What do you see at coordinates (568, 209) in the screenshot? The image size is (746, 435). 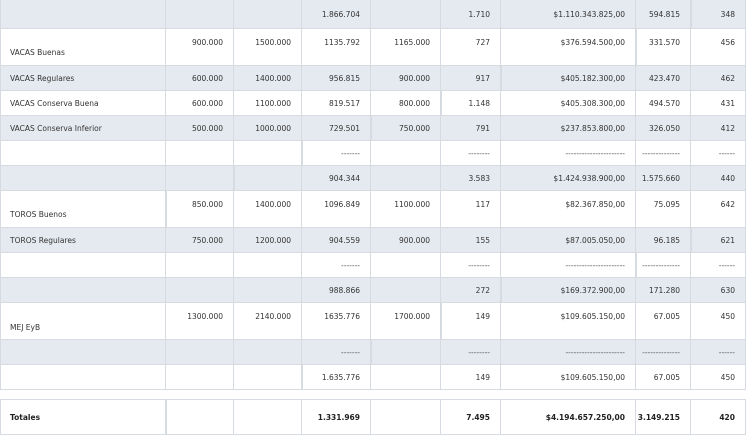 I see `total-amount-cell: $82.367.850,00` at bounding box center [568, 209].